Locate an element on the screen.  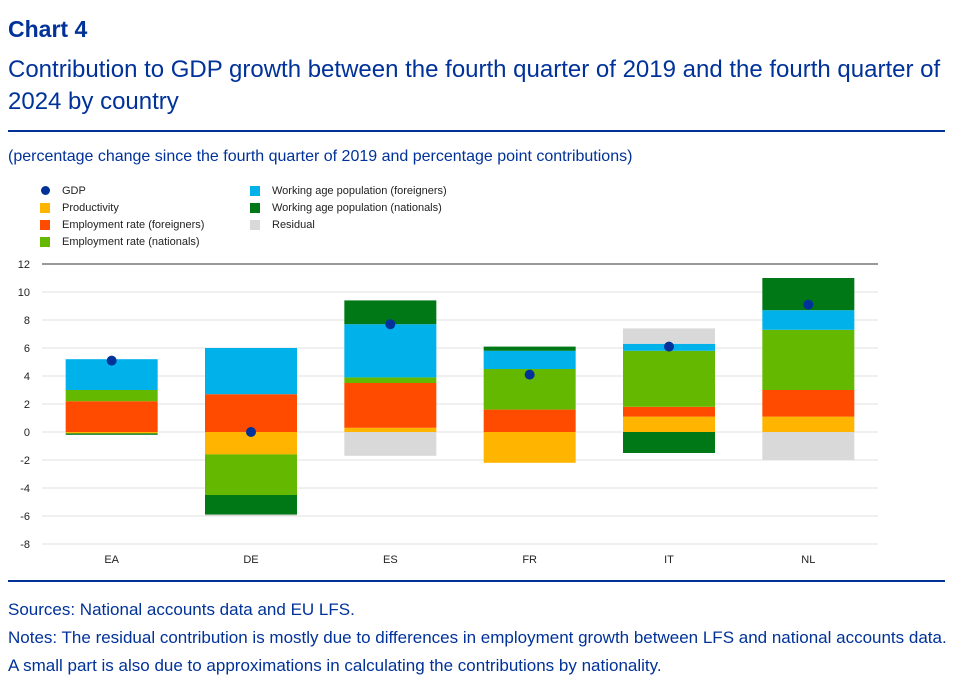
wap-nationals-swatch-icon is located at coordinates (255, 207).